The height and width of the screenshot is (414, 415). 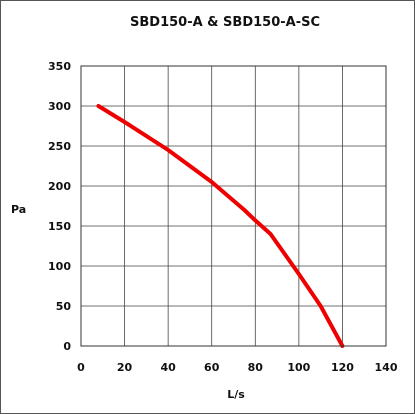 I want to click on x-axis-ticks: 0 20 40 60 80 100 120 140, so click(x=237, y=367).